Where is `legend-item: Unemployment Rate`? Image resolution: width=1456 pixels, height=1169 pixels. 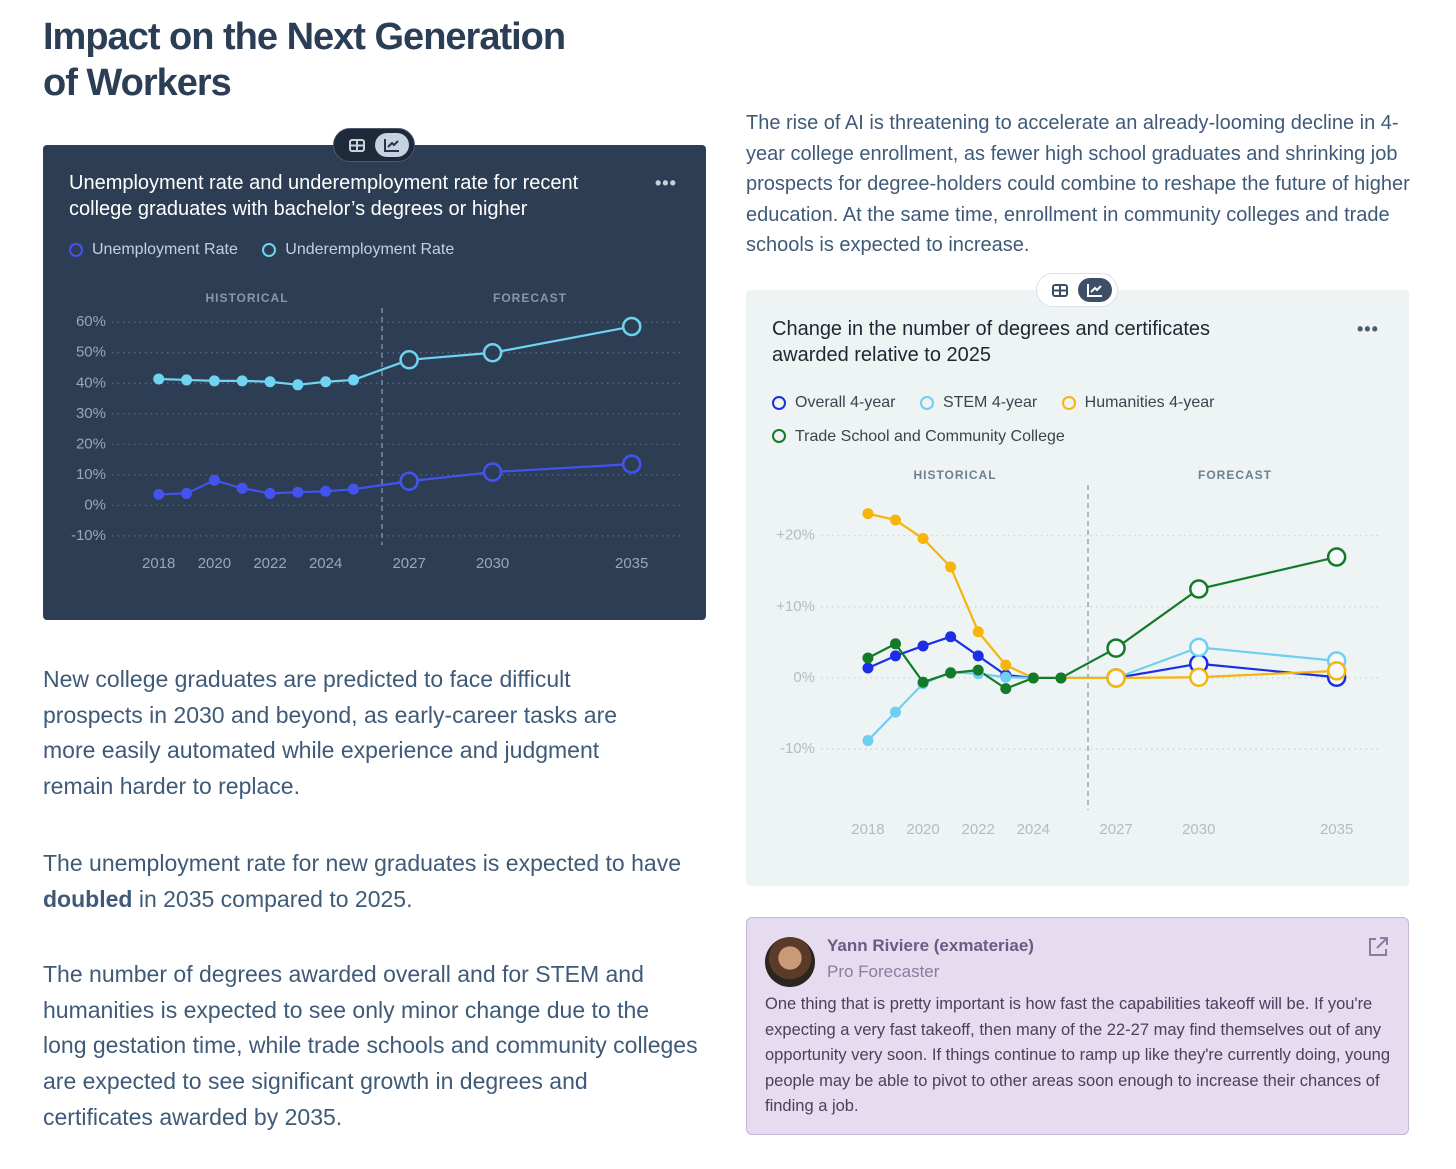
legend-item: Unemployment Rate is located at coordinates (153, 250).